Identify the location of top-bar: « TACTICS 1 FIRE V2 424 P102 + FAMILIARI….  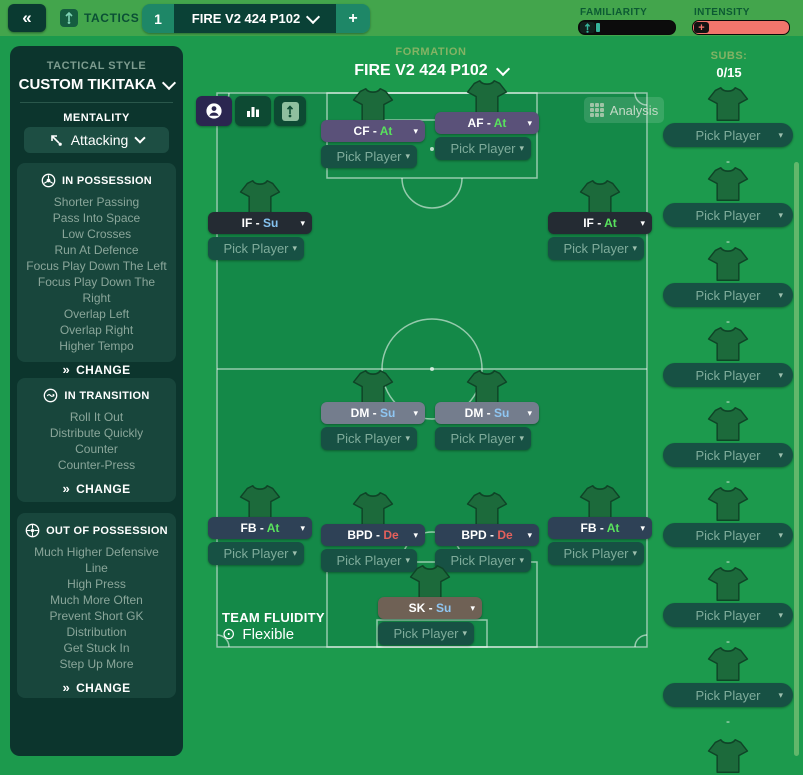
(401, 18).